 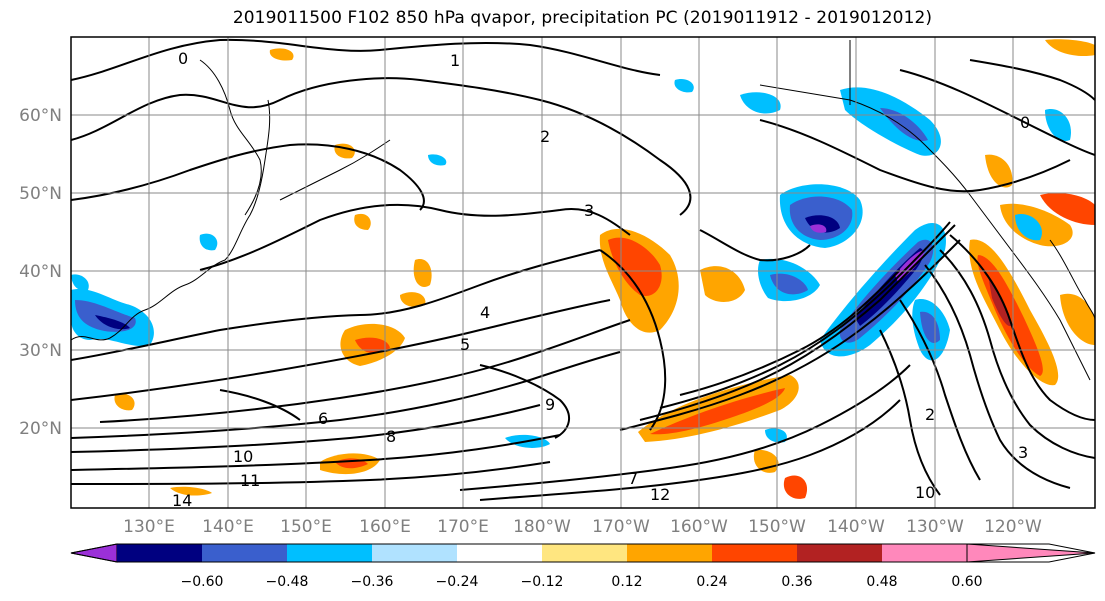 What do you see at coordinates (856, 527) in the screenshot?
I see `lon-label: 140°W` at bounding box center [856, 527].